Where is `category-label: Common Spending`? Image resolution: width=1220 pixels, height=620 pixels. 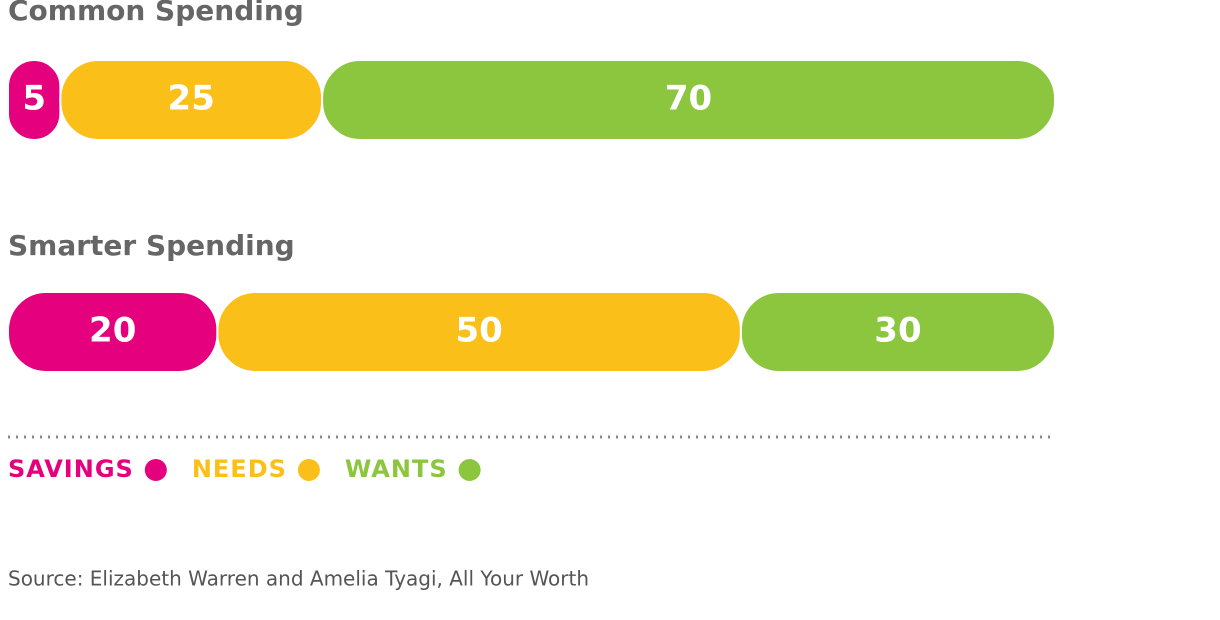
category-label: Common Spending is located at coordinates (156, 13).